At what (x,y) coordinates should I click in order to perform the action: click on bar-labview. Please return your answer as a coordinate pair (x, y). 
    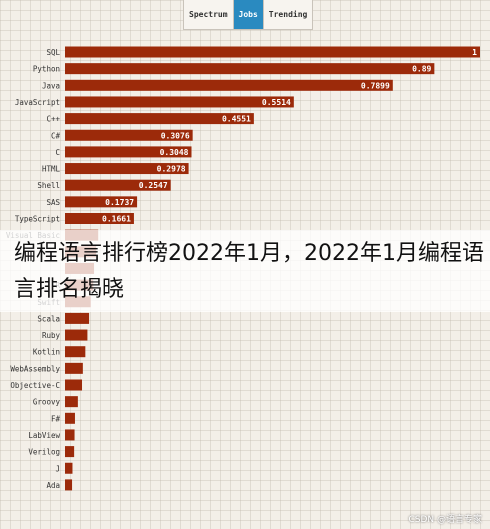
    Looking at the image, I should click on (70, 435).